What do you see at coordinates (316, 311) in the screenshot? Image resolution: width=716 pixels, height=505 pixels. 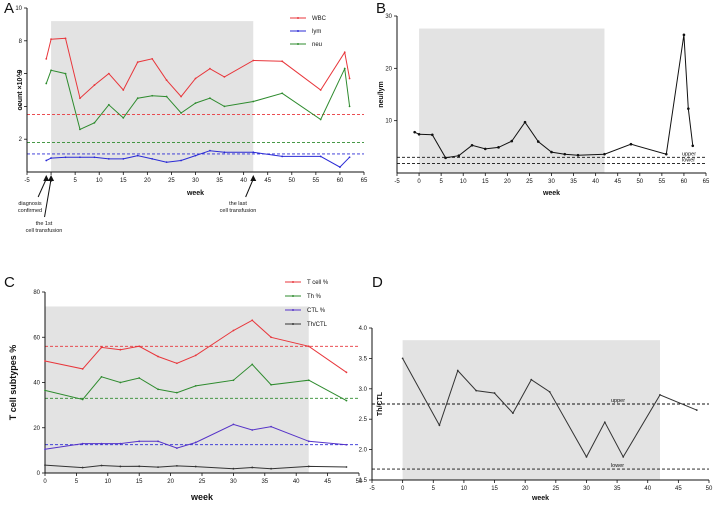 I see `legend-label: CTL %` at bounding box center [316, 311].